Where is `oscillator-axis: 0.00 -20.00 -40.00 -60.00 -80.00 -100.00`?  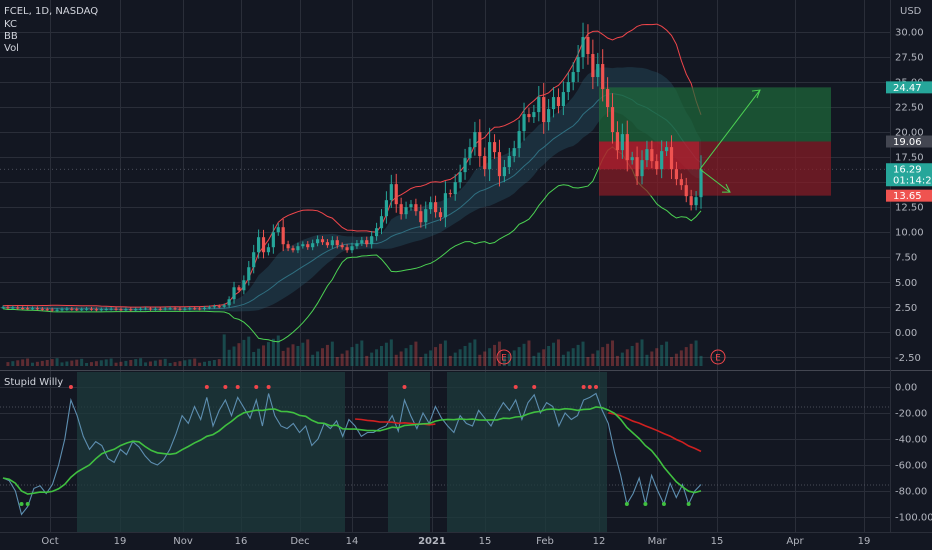
oscillator-axis: 0.00 -20.00 -40.00 -60.00 -80.00 -100.00 is located at coordinates (913, 453).